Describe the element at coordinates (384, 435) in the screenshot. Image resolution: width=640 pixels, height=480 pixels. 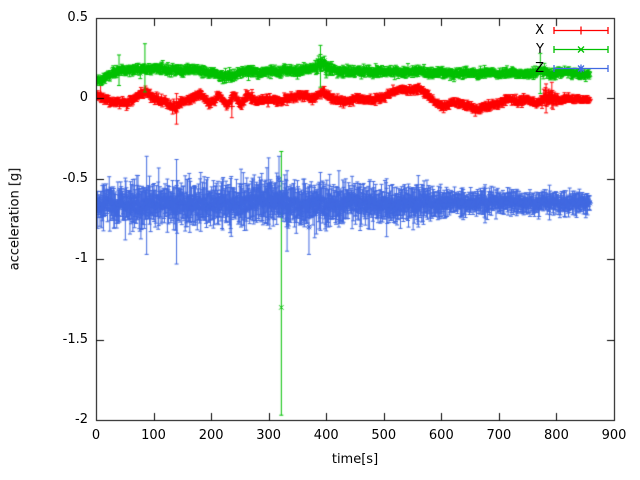
I see `x-tick-label: 500` at that location.